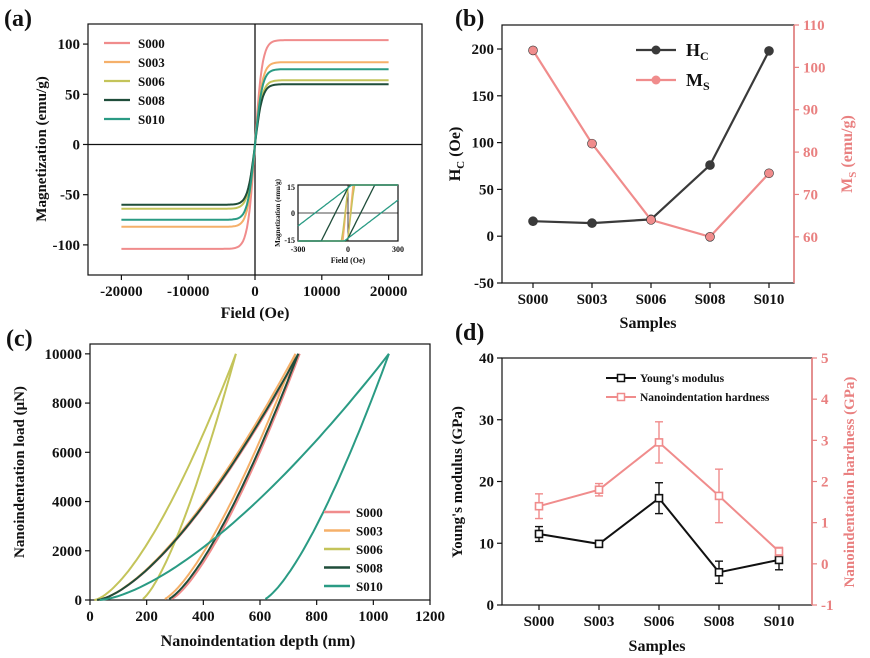  Describe the element at coordinates (369, 549) in the screenshot. I see `legend-label-S006: S006` at that location.